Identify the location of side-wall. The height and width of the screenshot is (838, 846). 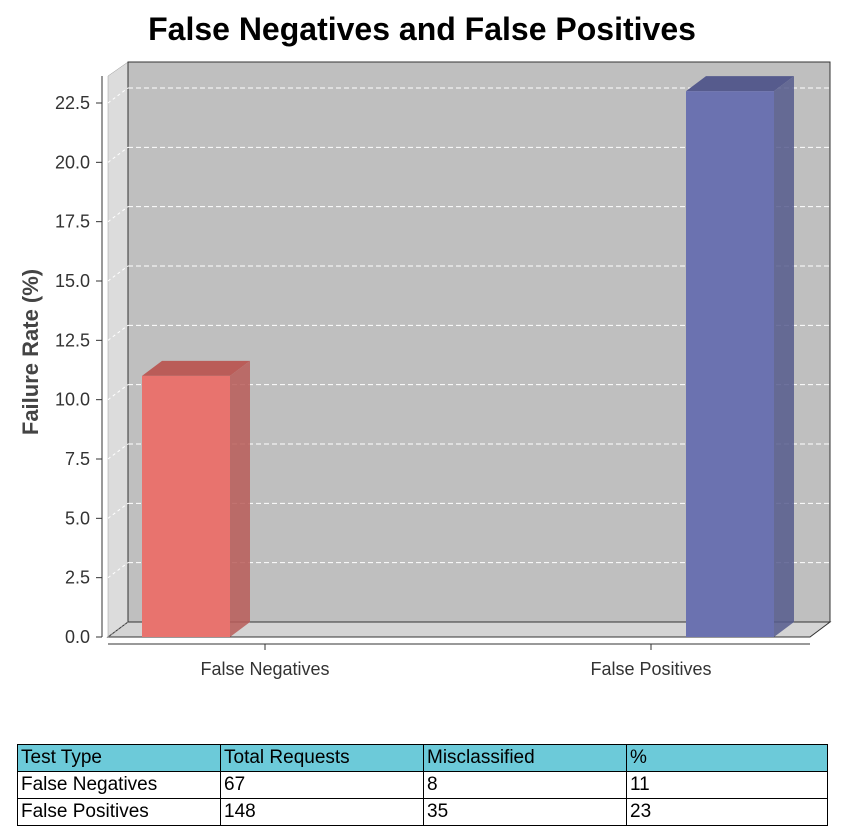
(118, 349).